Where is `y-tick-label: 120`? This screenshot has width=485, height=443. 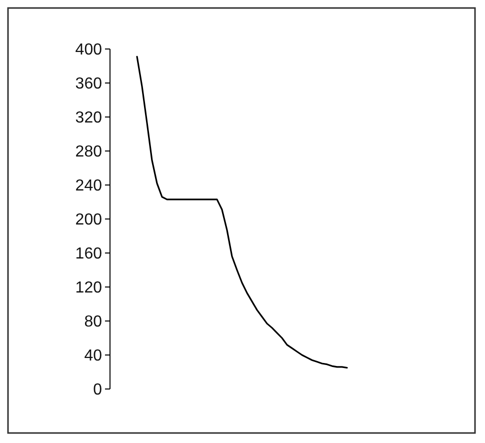
y-tick-label: 120 is located at coordinates (88, 288).